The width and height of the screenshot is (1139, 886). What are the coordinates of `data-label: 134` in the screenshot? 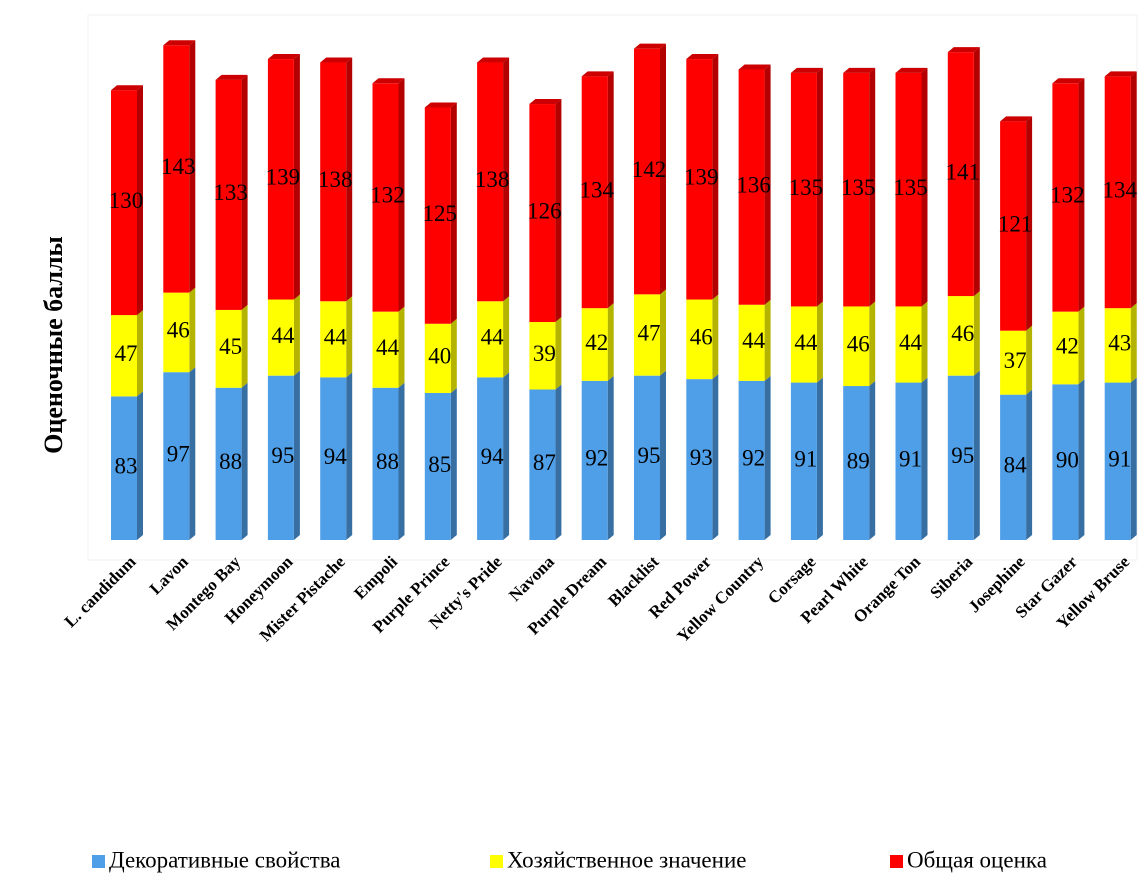 It's located at (1119, 190).